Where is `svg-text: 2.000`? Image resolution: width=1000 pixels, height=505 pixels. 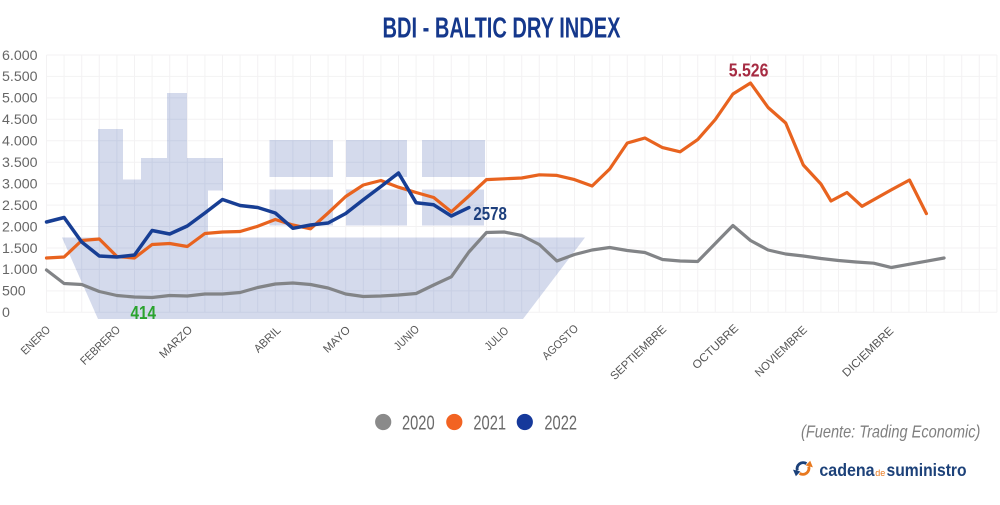
svg-text: 2.000 is located at coordinates (20, 227).